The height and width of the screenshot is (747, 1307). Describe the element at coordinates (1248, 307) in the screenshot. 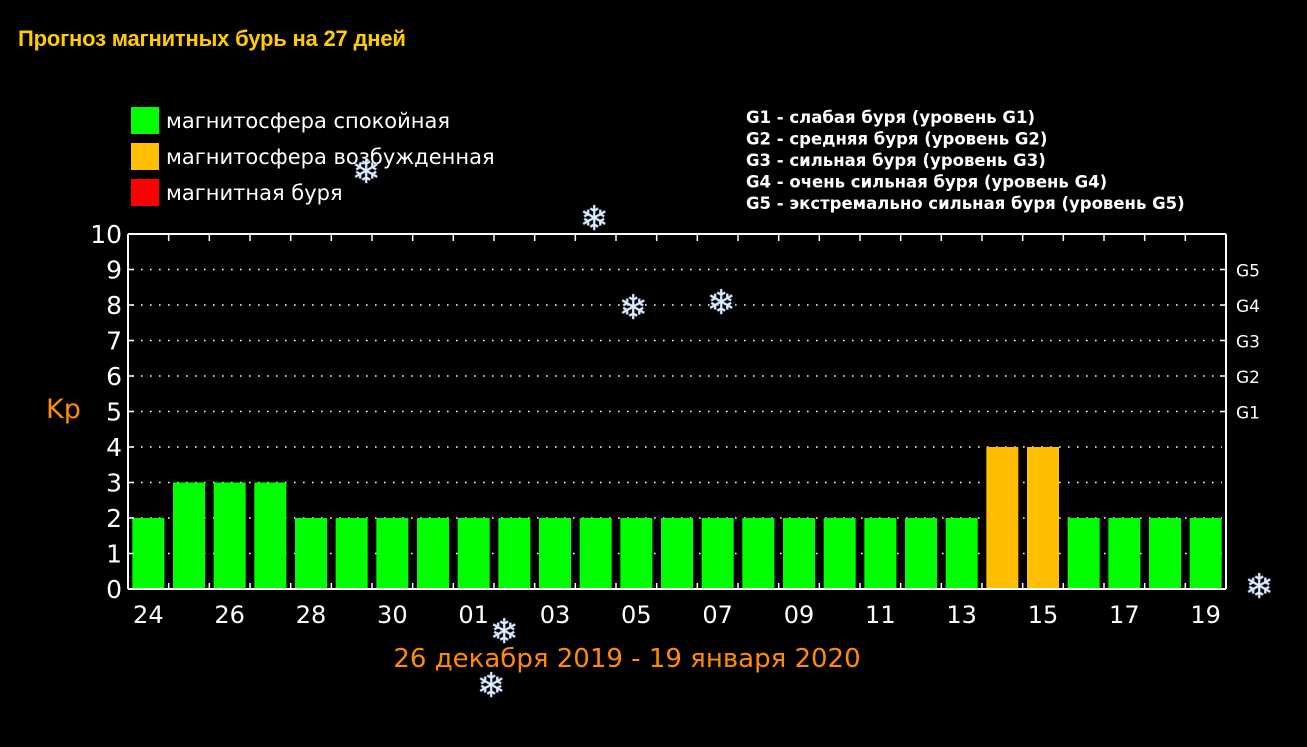

I see `storm-level-label: G4` at that location.